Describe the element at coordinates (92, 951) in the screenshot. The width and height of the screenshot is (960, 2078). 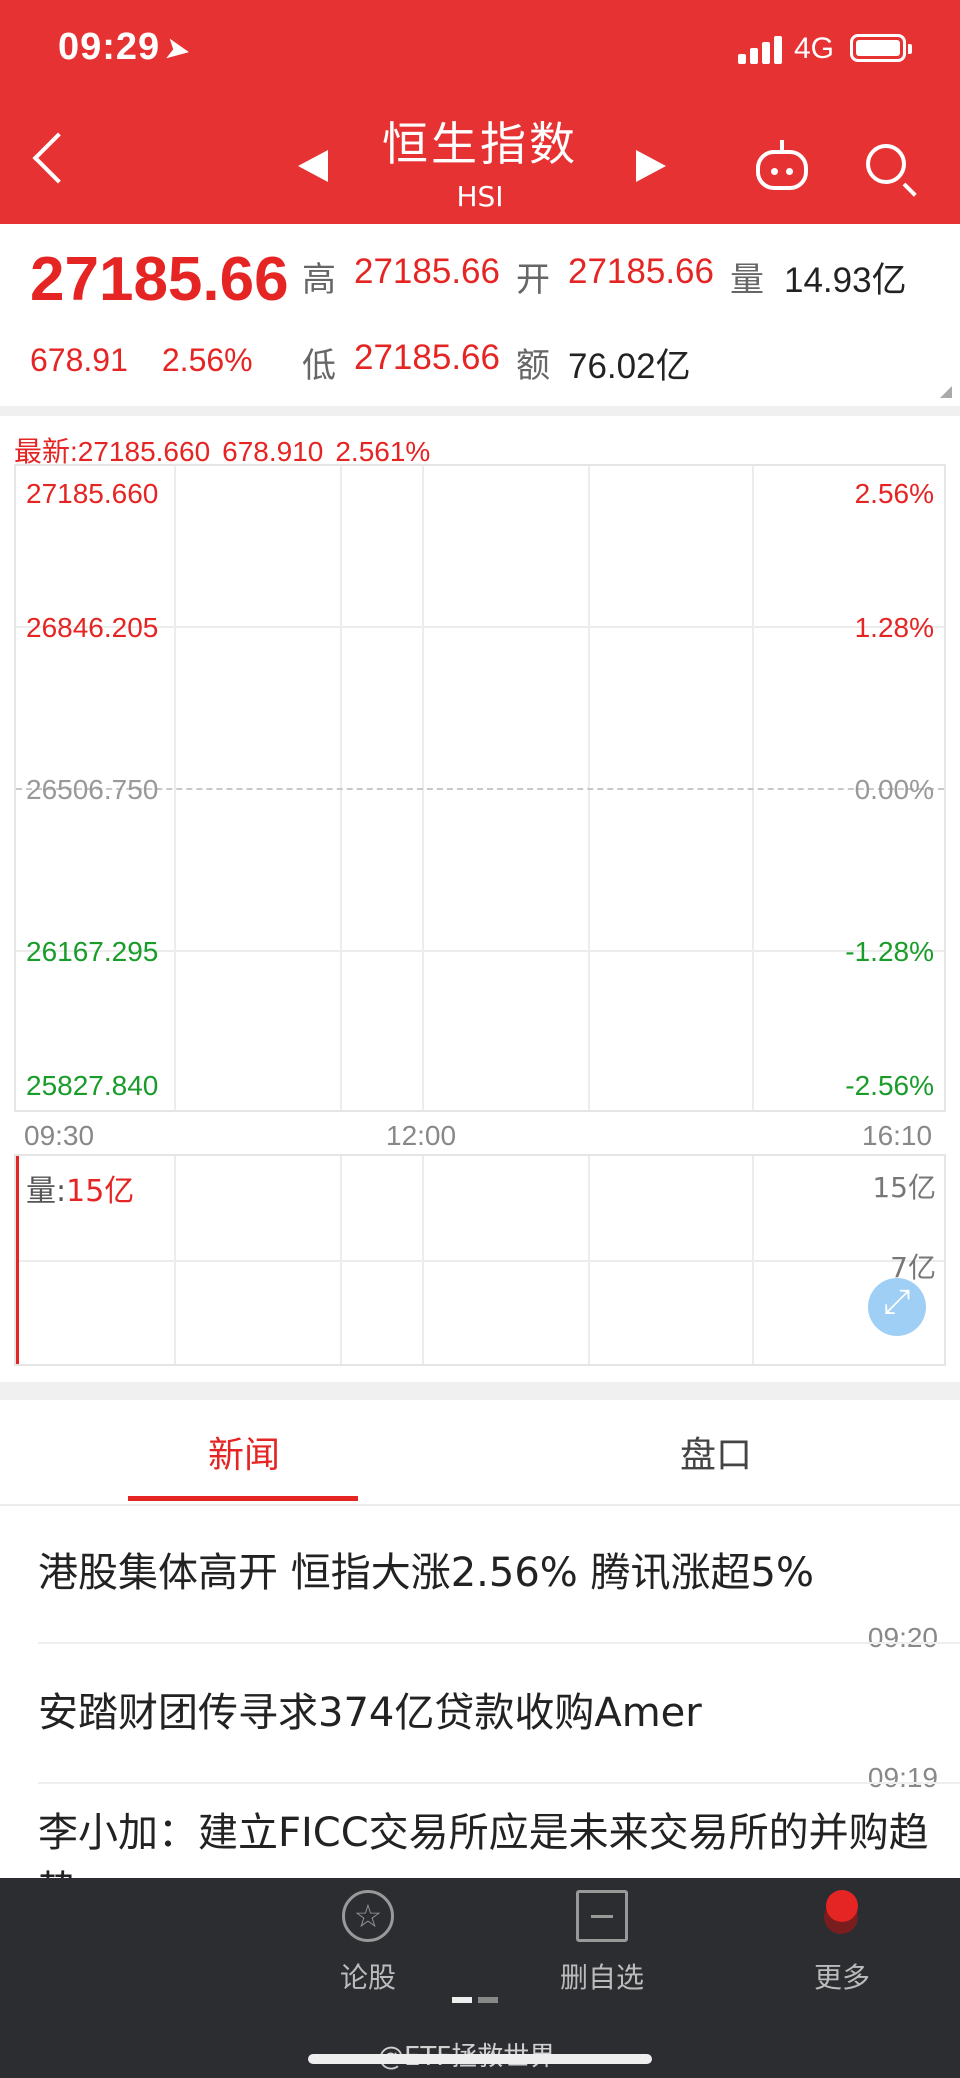
I see `y-tick-left: 26167.295` at that location.